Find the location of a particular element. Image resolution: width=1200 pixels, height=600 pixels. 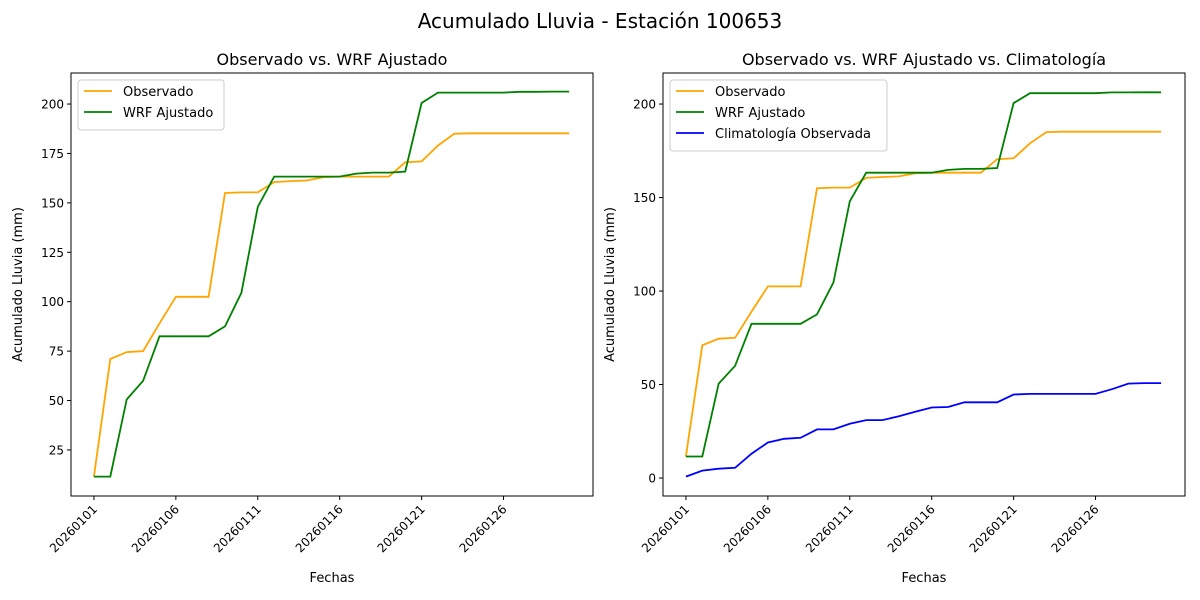

subplot-title: Observado vs. WRF Ajustado is located at coordinates (332, 59).